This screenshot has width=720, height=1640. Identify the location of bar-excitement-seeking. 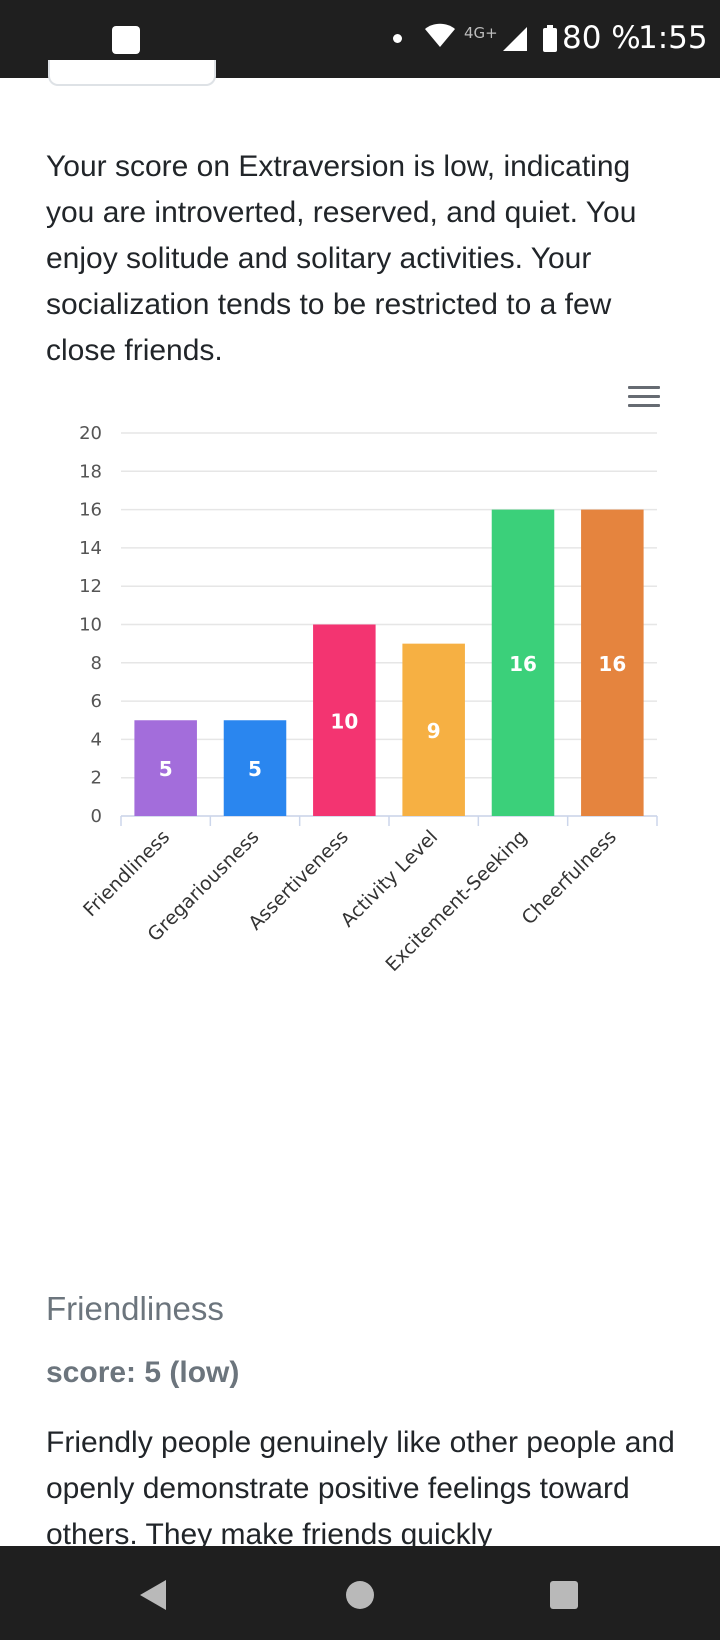
(523, 662).